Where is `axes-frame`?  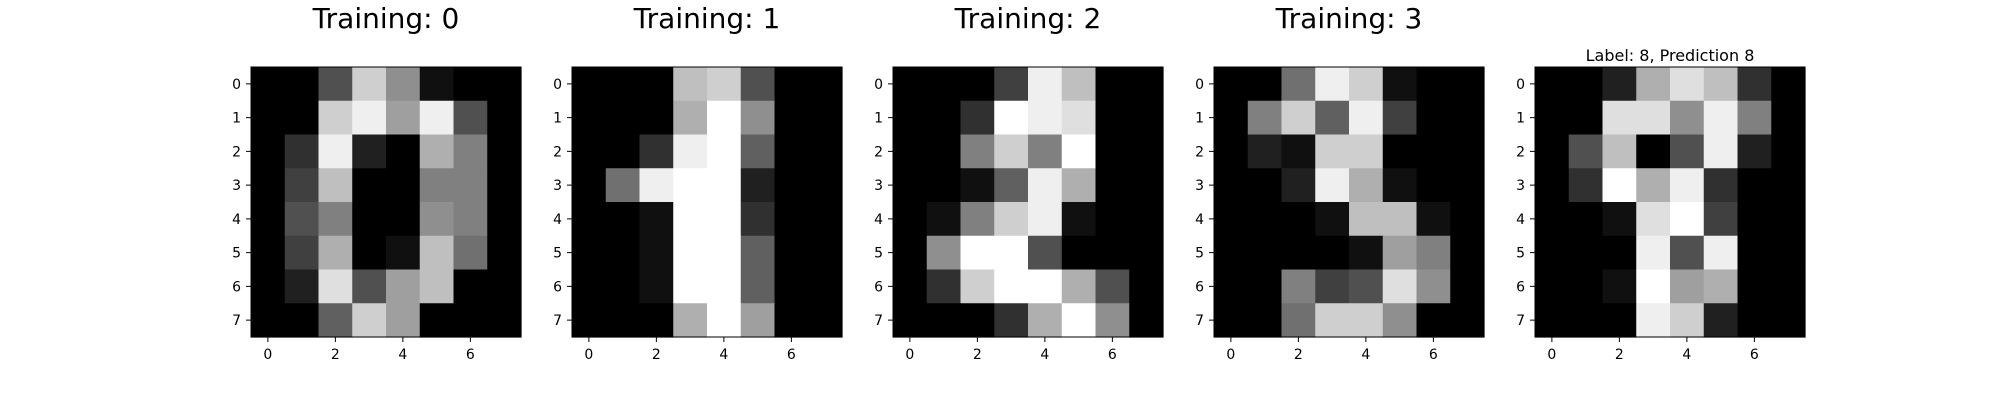 axes-frame is located at coordinates (386, 202).